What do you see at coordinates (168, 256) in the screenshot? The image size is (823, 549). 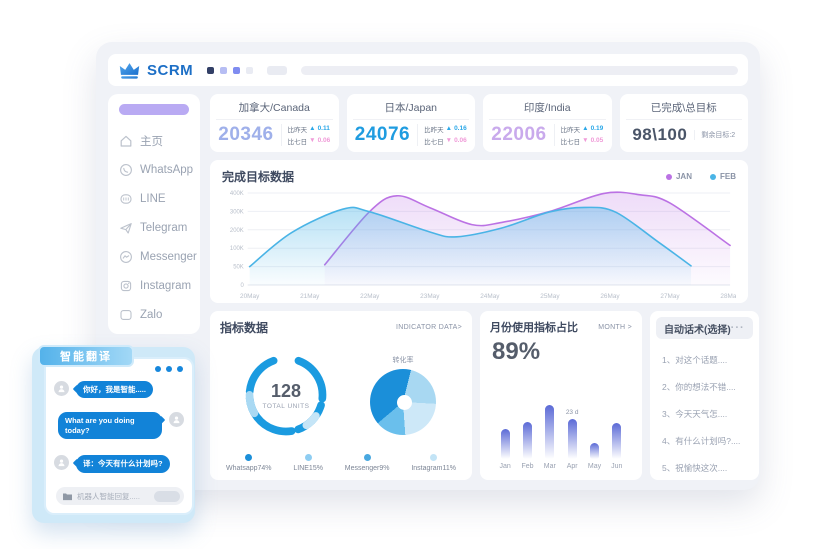 I see `sidebar-item-label: Messenger` at bounding box center [168, 256].